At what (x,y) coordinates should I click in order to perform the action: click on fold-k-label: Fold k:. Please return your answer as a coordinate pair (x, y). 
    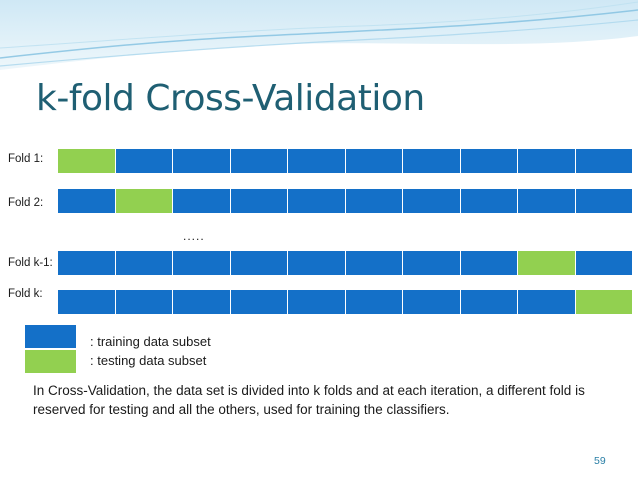
    Looking at the image, I should click on (25, 294).